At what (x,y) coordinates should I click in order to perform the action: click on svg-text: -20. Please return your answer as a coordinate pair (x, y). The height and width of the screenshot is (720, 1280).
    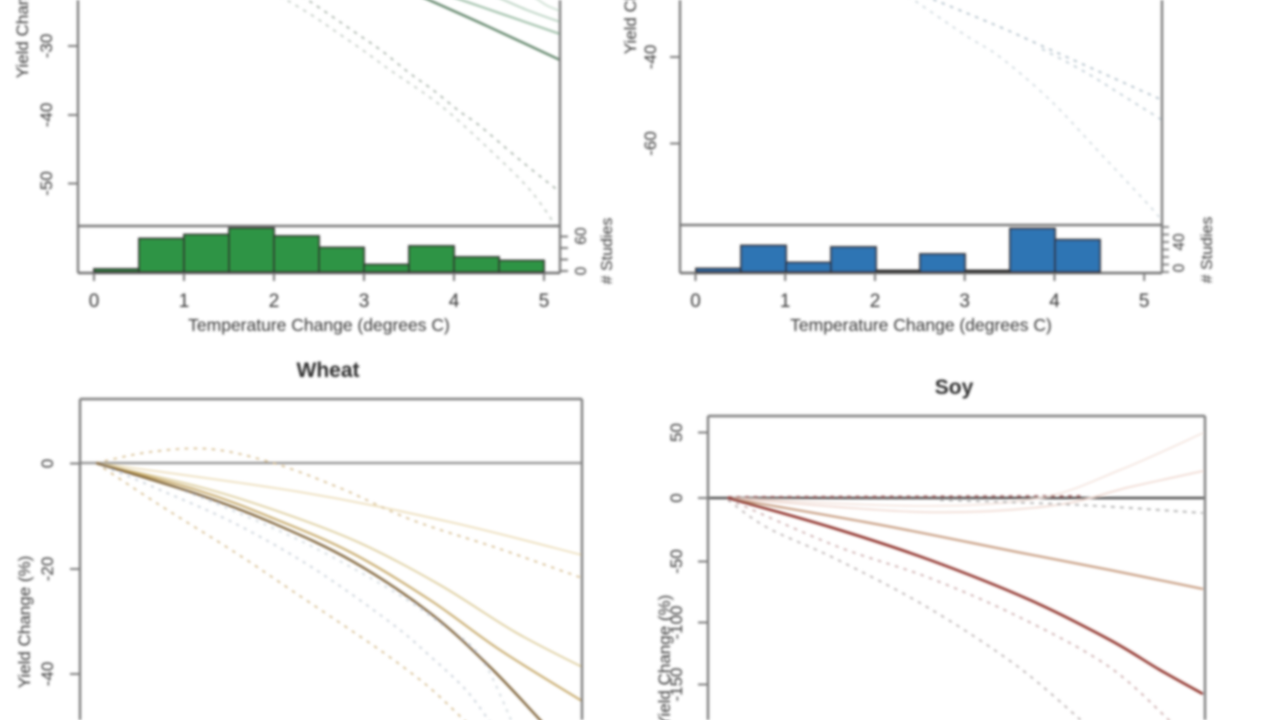
    Looking at the image, I should click on (47, 569).